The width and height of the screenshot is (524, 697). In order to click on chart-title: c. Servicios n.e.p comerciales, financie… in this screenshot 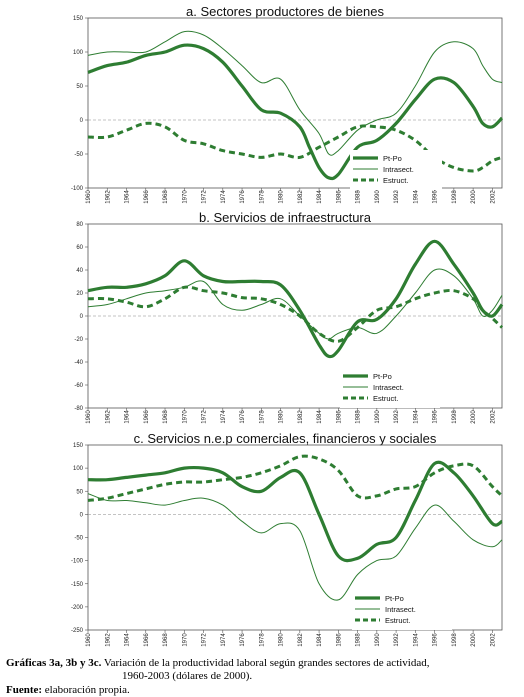, I will do `click(285, 438)`.